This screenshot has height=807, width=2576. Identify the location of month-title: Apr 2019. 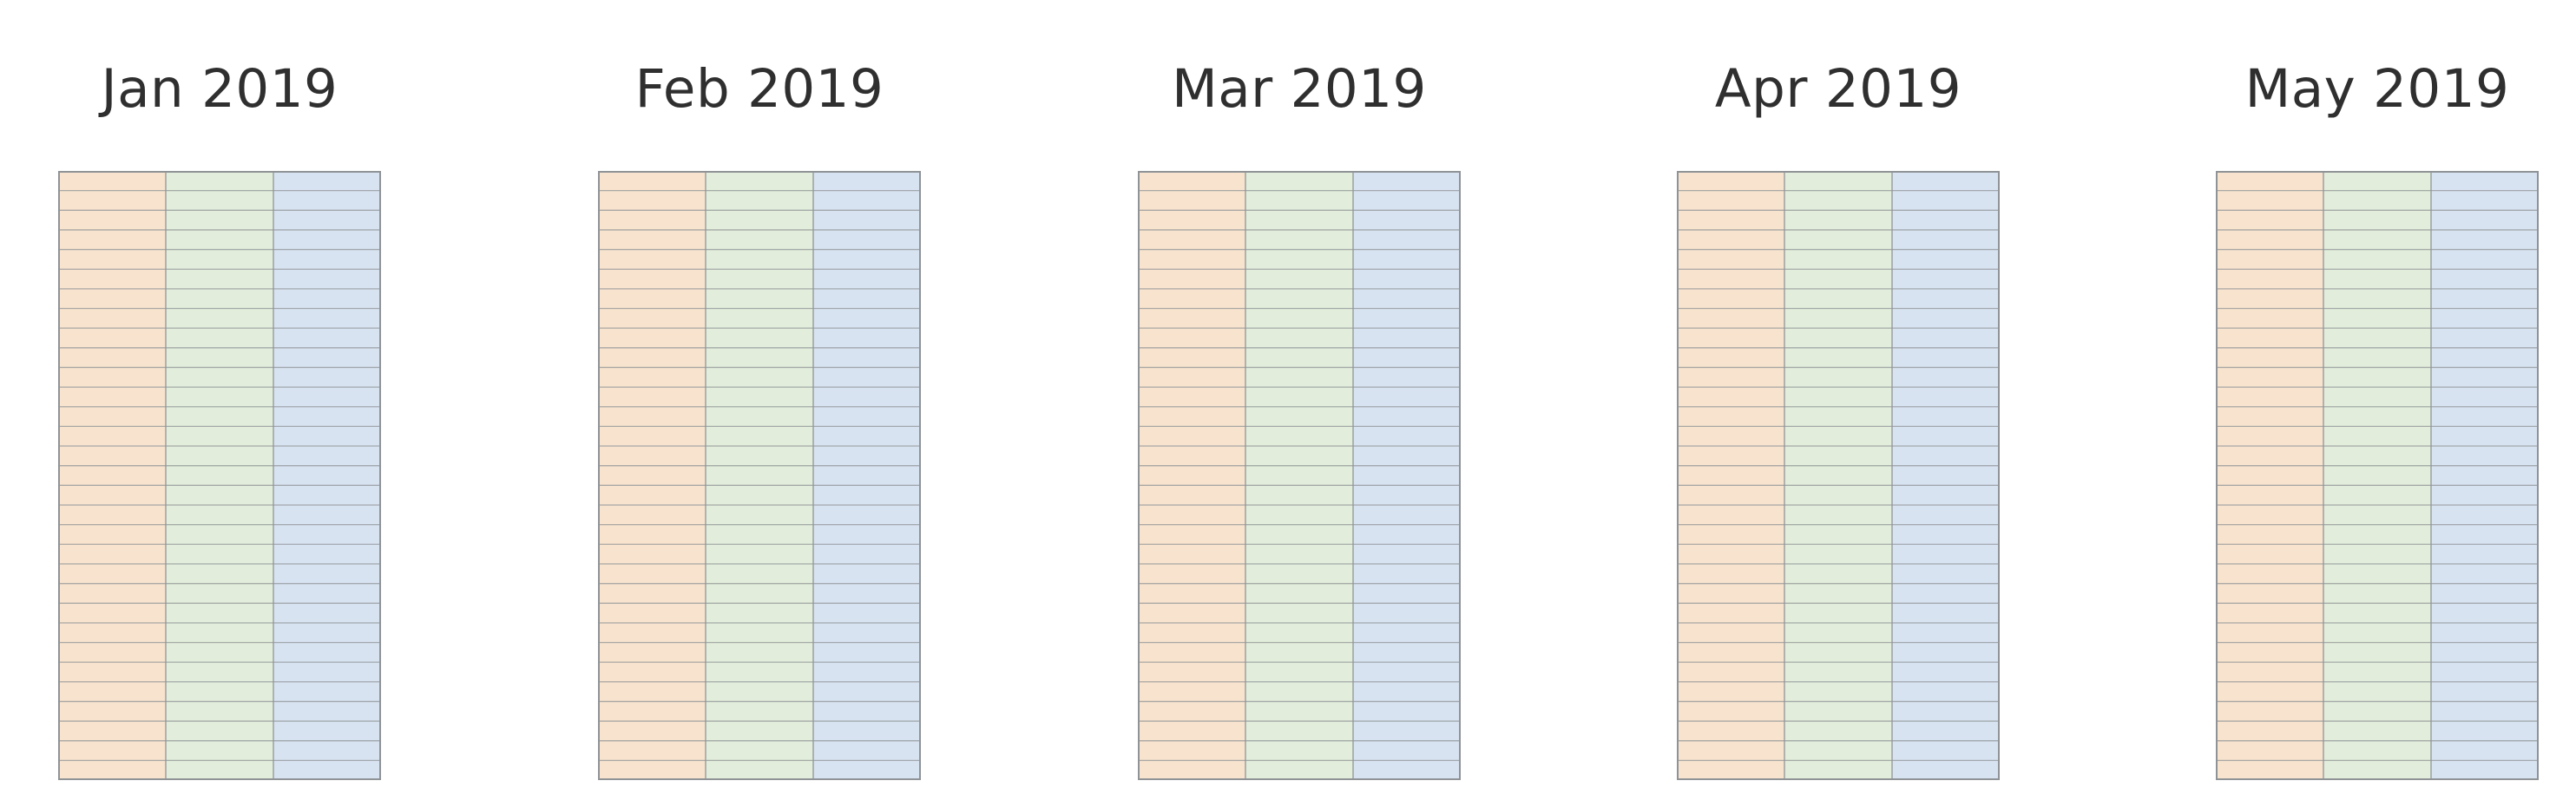
(1838, 89).